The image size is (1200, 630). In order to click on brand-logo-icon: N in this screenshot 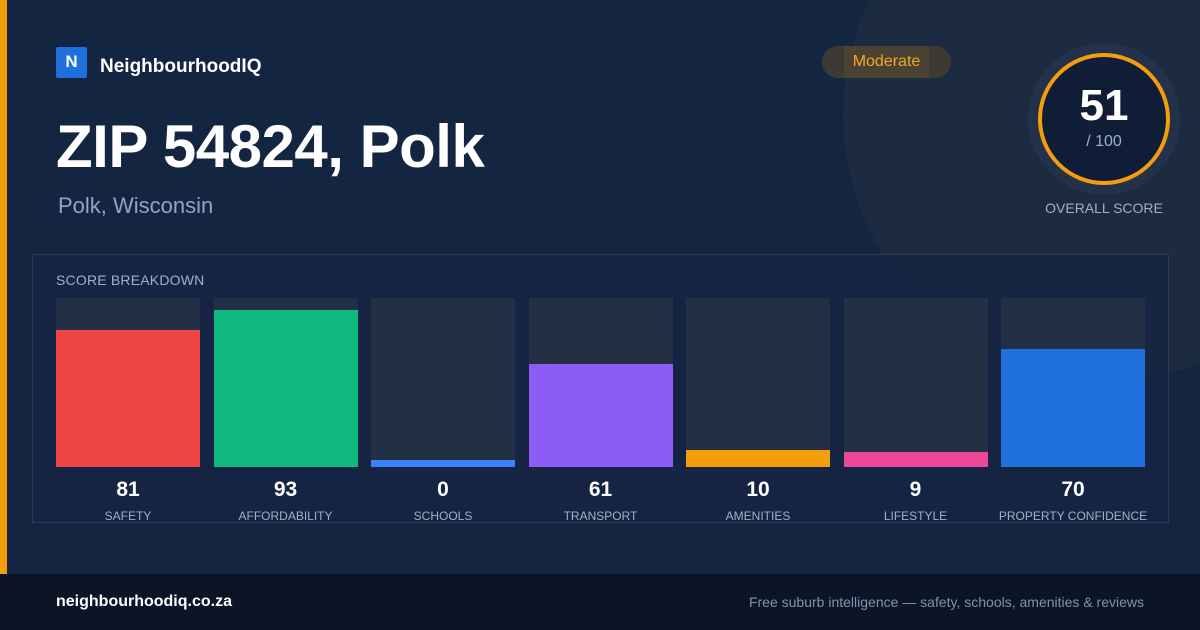, I will do `click(71, 62)`.